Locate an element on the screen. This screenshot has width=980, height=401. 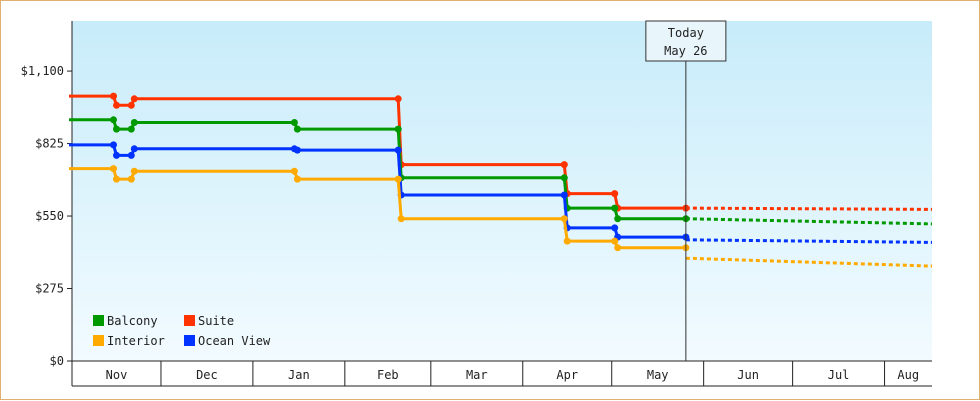
today-marker: Today May 26 is located at coordinates (686, 190).